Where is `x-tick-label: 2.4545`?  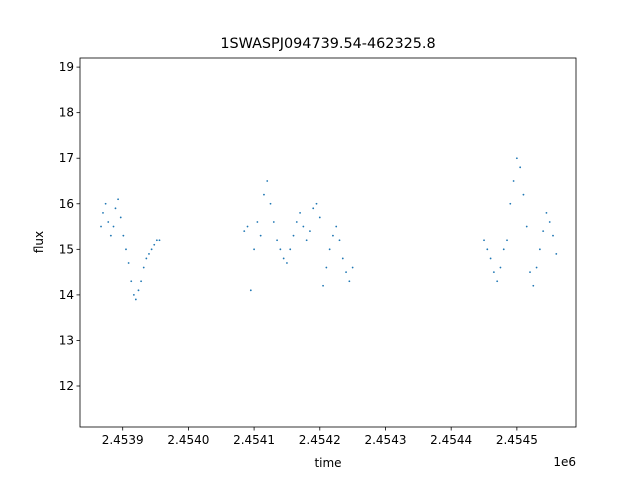 x-tick-label: 2.4545 is located at coordinates (517, 440).